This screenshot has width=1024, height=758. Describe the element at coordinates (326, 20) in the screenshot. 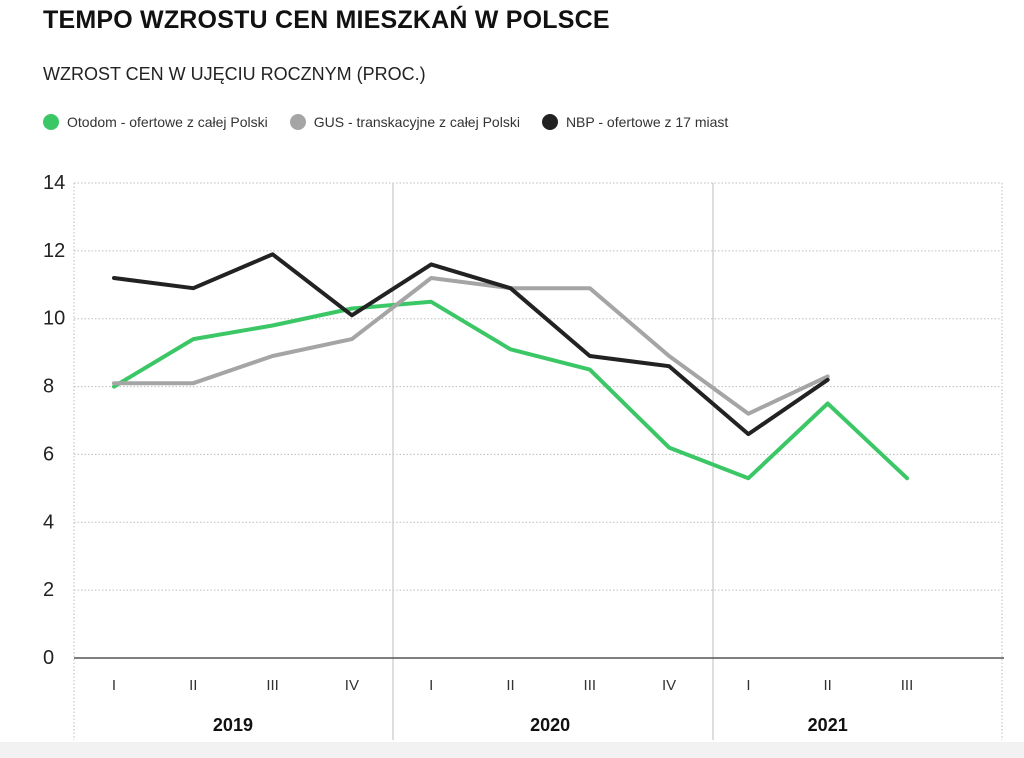

I see `chart-title: TEMPO WZROSTU CEN MIESZKAŃ W POLSCE` at that location.